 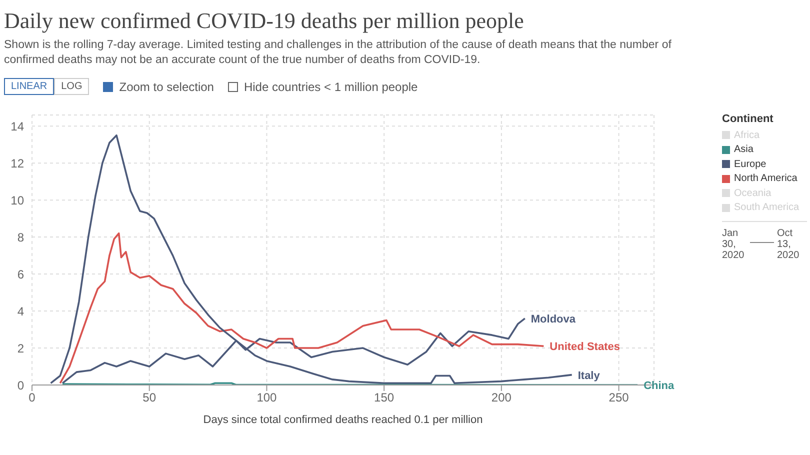 I want to click on y-tick-label: 8, so click(x=20, y=237).